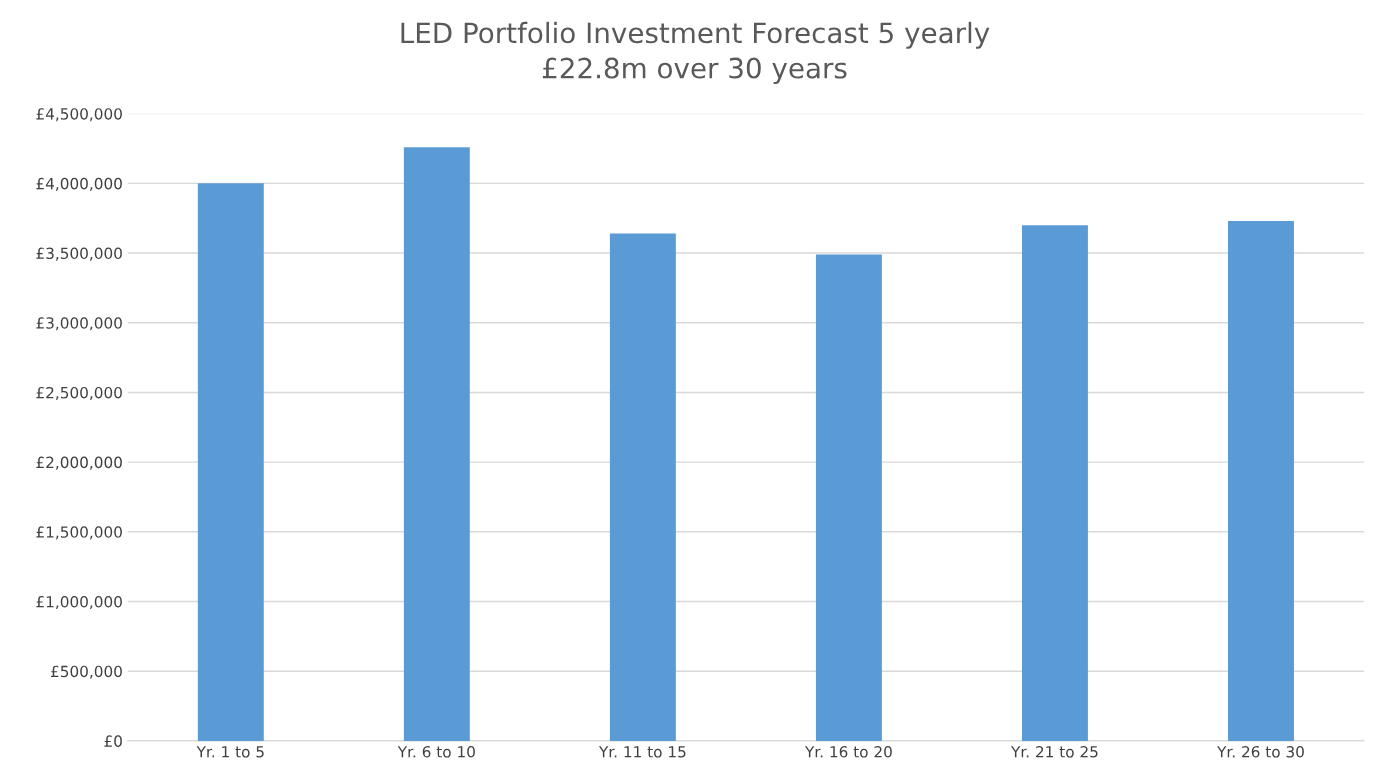 The width and height of the screenshot is (1389, 784). What do you see at coordinates (79, 463) in the screenshot?
I see `y-tick-label: £2,000,000` at bounding box center [79, 463].